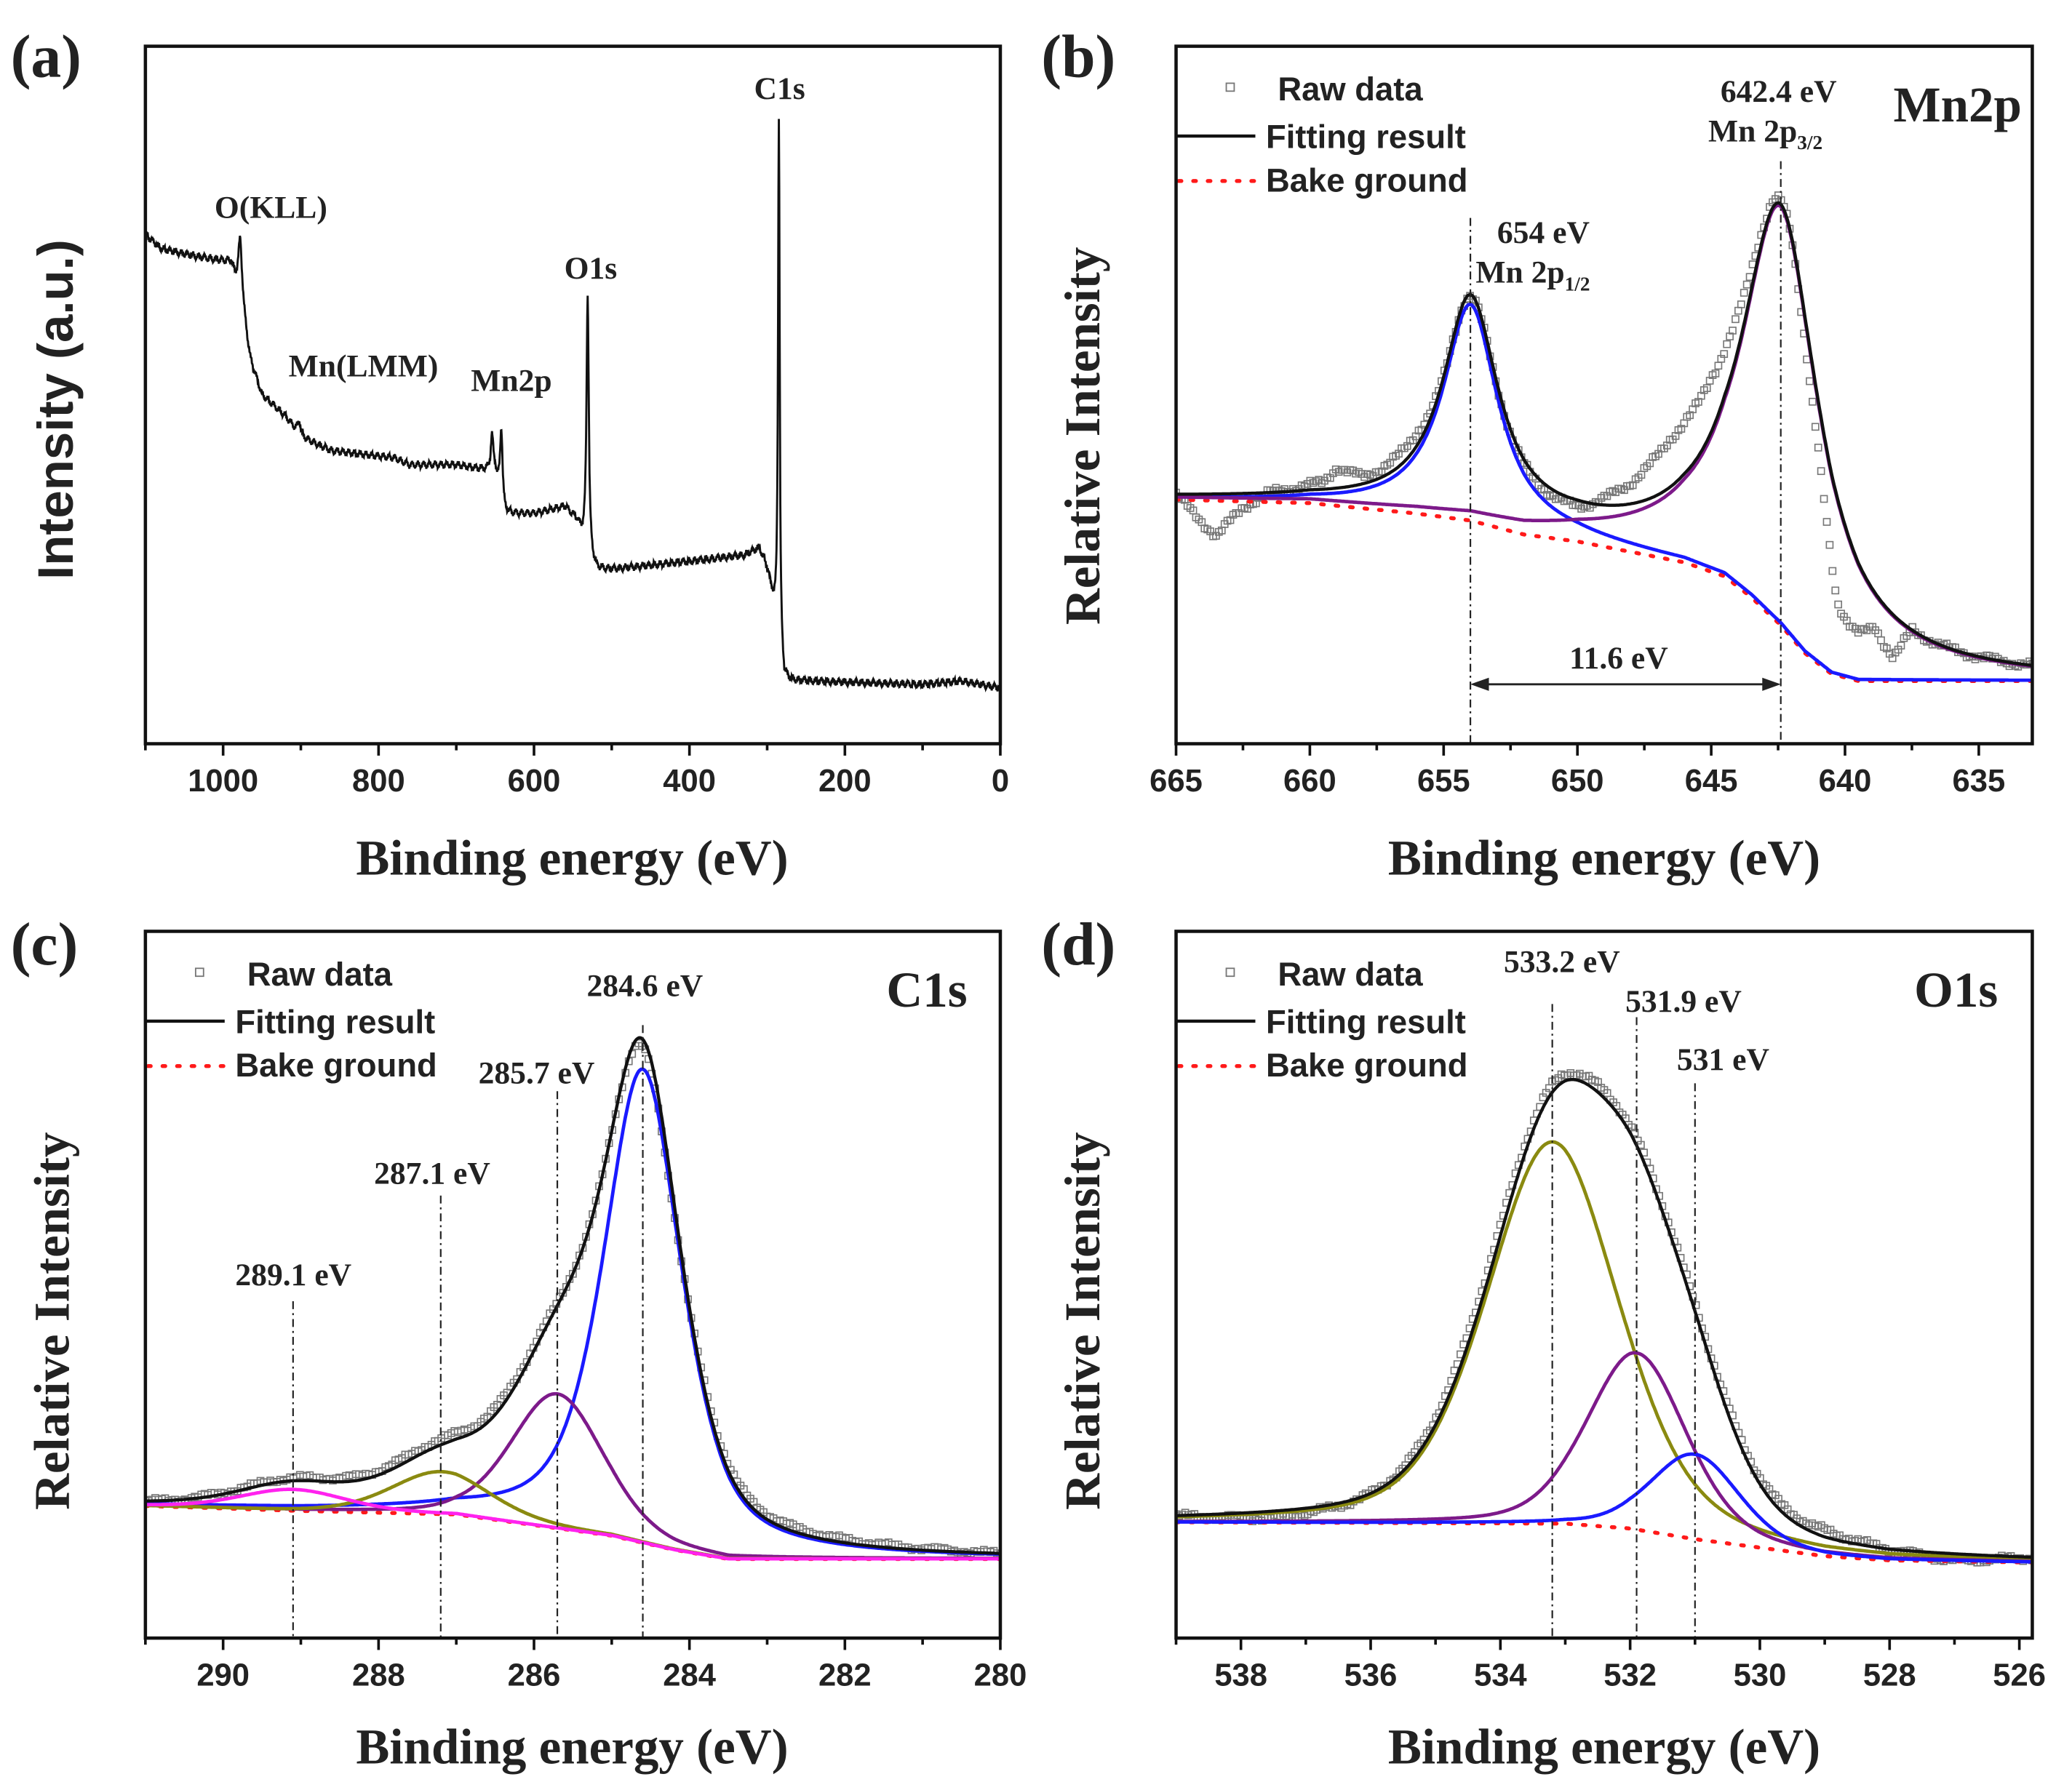 The height and width of the screenshot is (1790, 2072). I want to click on panel-title-d: O1s, so click(1956, 990).